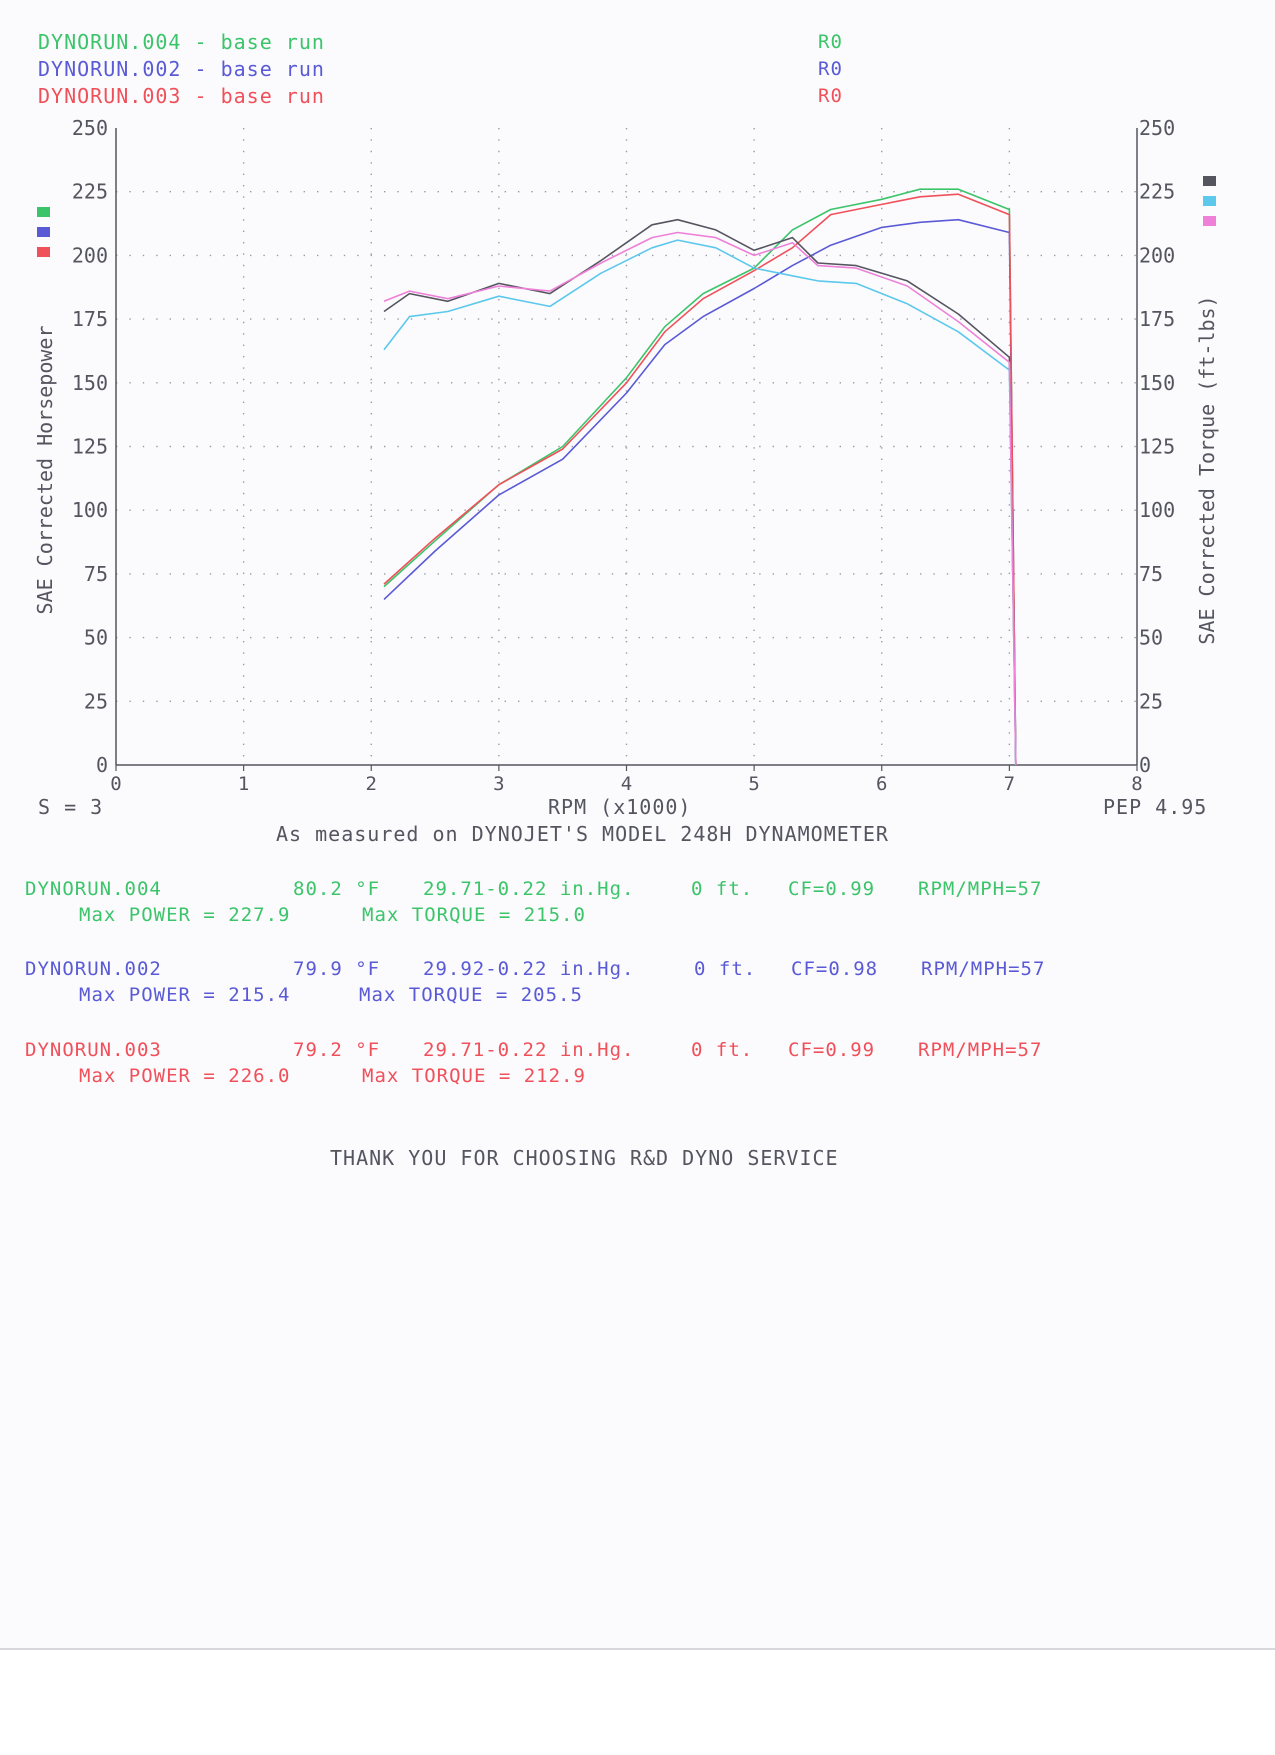 The image size is (1275, 1755). I want to click on y2-tick-label: 75, so click(1151, 574).